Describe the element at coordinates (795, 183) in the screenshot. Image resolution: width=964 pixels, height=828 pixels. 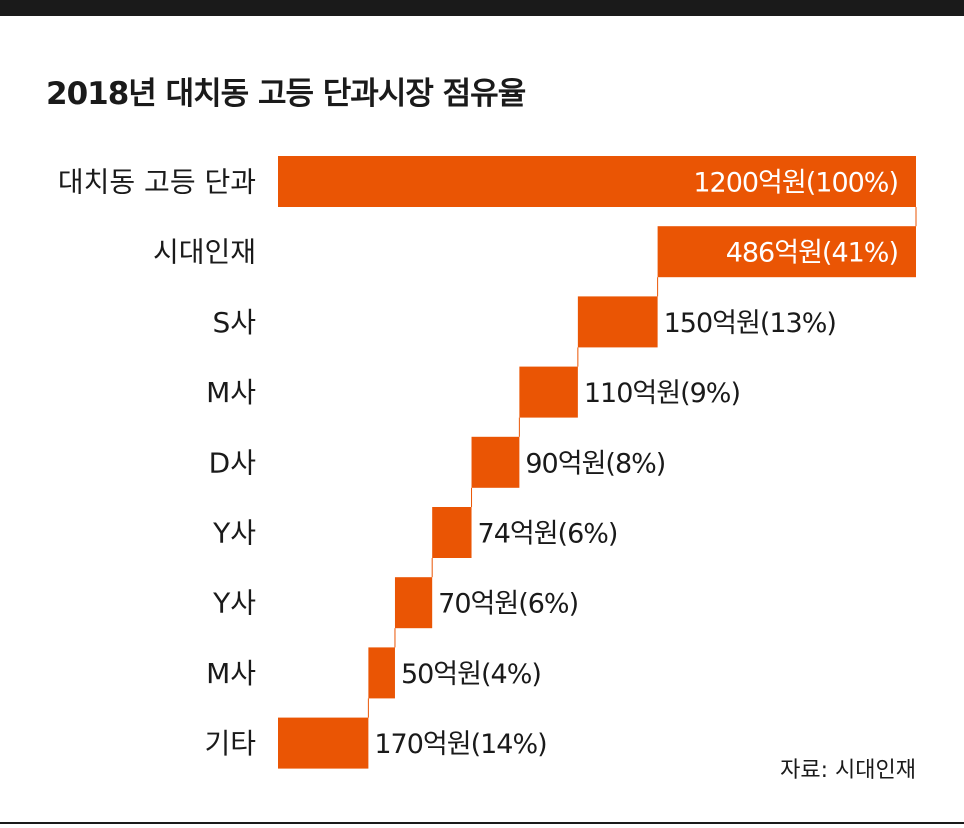
I see `data-label: 1200억원(100%)` at that location.